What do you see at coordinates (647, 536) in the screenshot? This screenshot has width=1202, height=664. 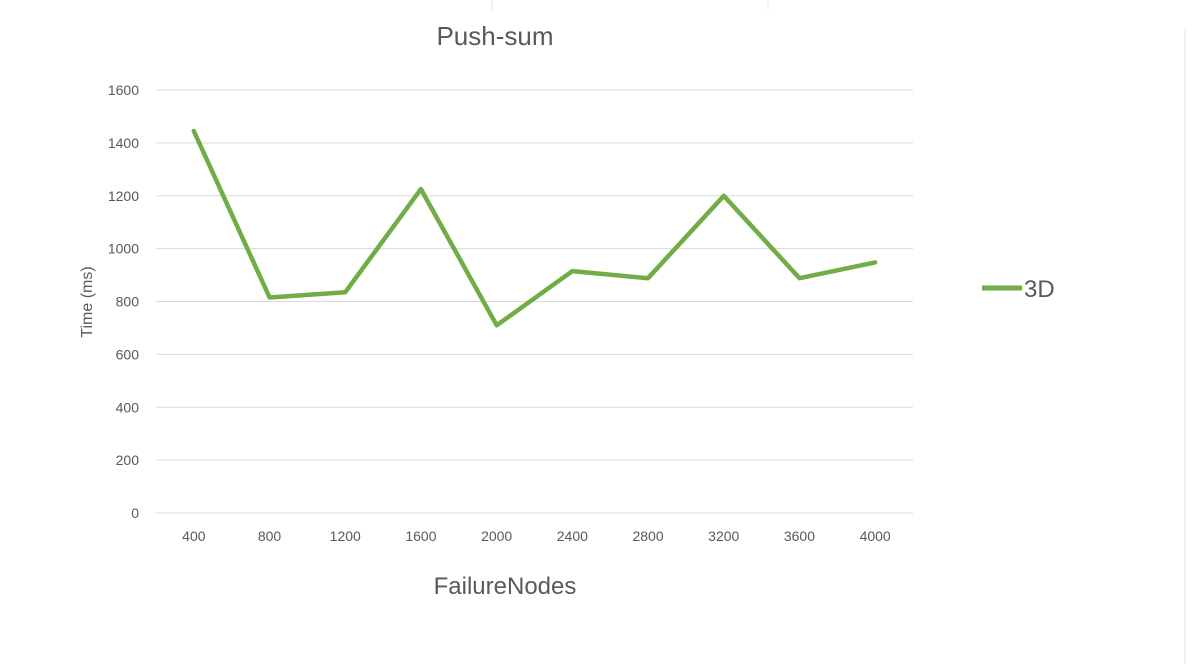 I see `x-tick-label-2800: 2800` at bounding box center [647, 536].